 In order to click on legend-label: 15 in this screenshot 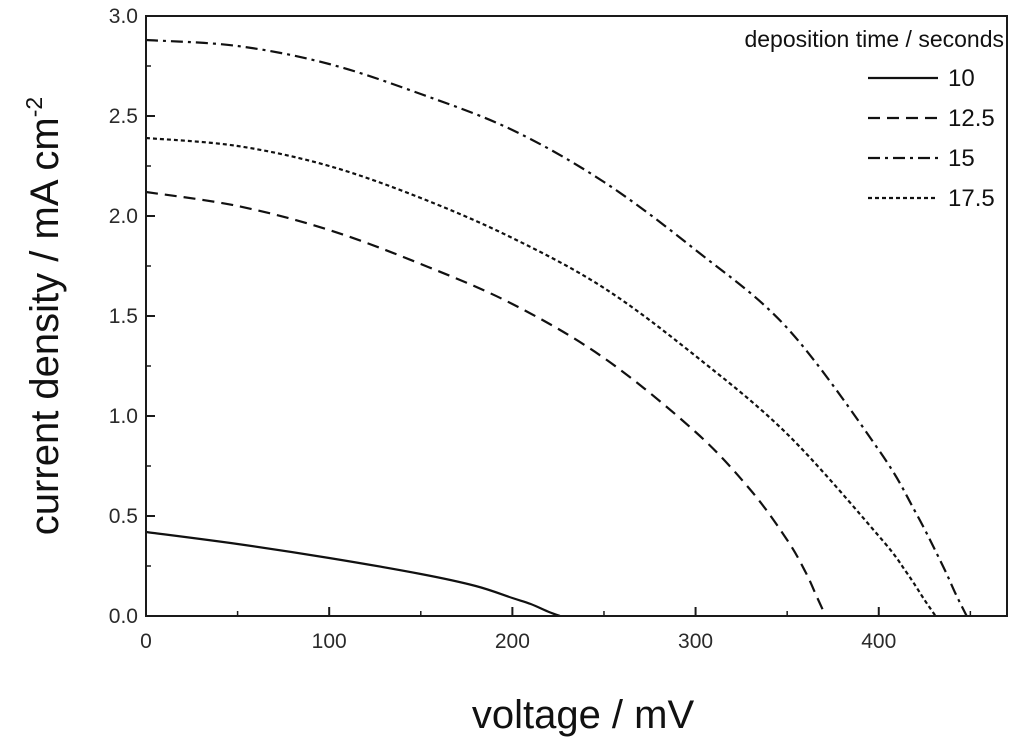, I will do `click(961, 158)`.